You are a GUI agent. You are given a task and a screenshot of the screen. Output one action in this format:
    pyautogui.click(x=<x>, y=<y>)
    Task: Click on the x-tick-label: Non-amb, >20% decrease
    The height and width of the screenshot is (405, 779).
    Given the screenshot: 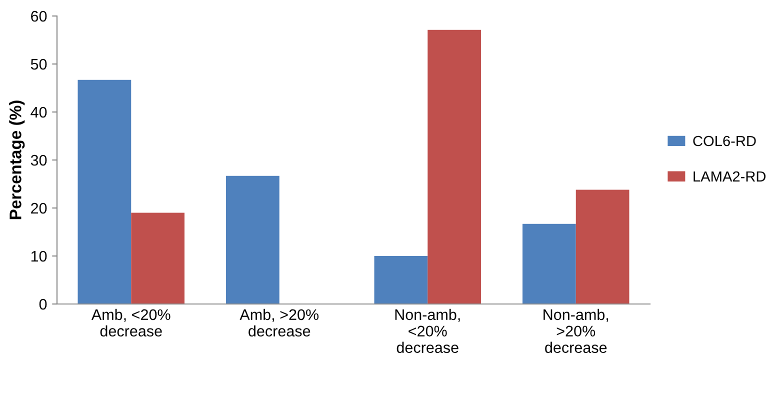 What is the action you would take?
    pyautogui.click(x=576, y=330)
    